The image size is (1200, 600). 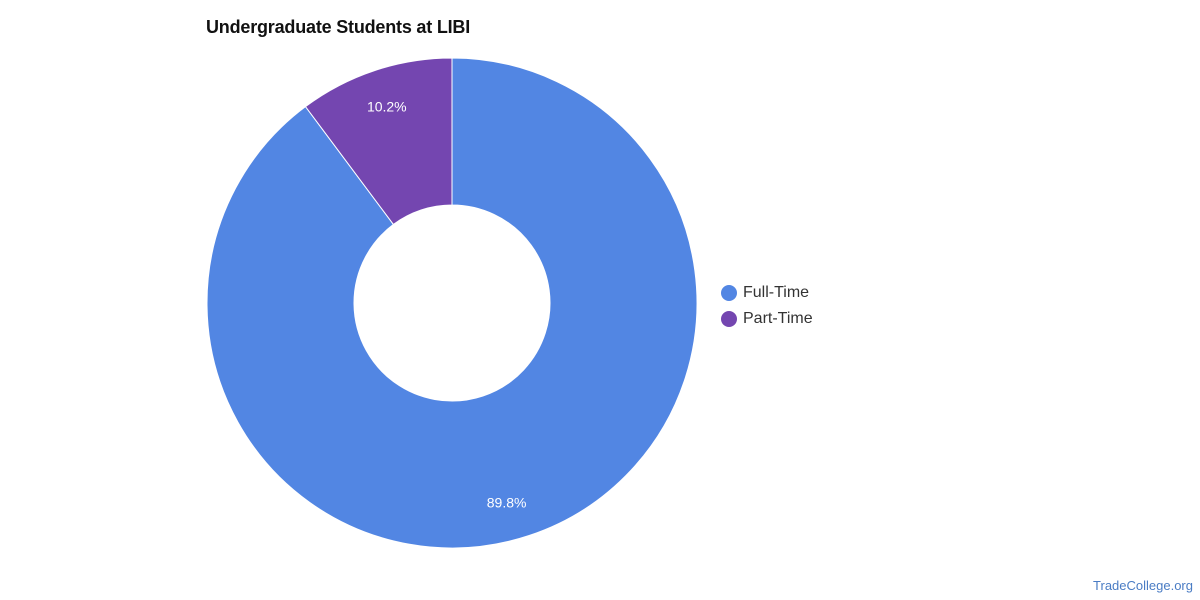 What do you see at coordinates (1143, 585) in the screenshot?
I see `source-credit: TradeCollege.org` at bounding box center [1143, 585].